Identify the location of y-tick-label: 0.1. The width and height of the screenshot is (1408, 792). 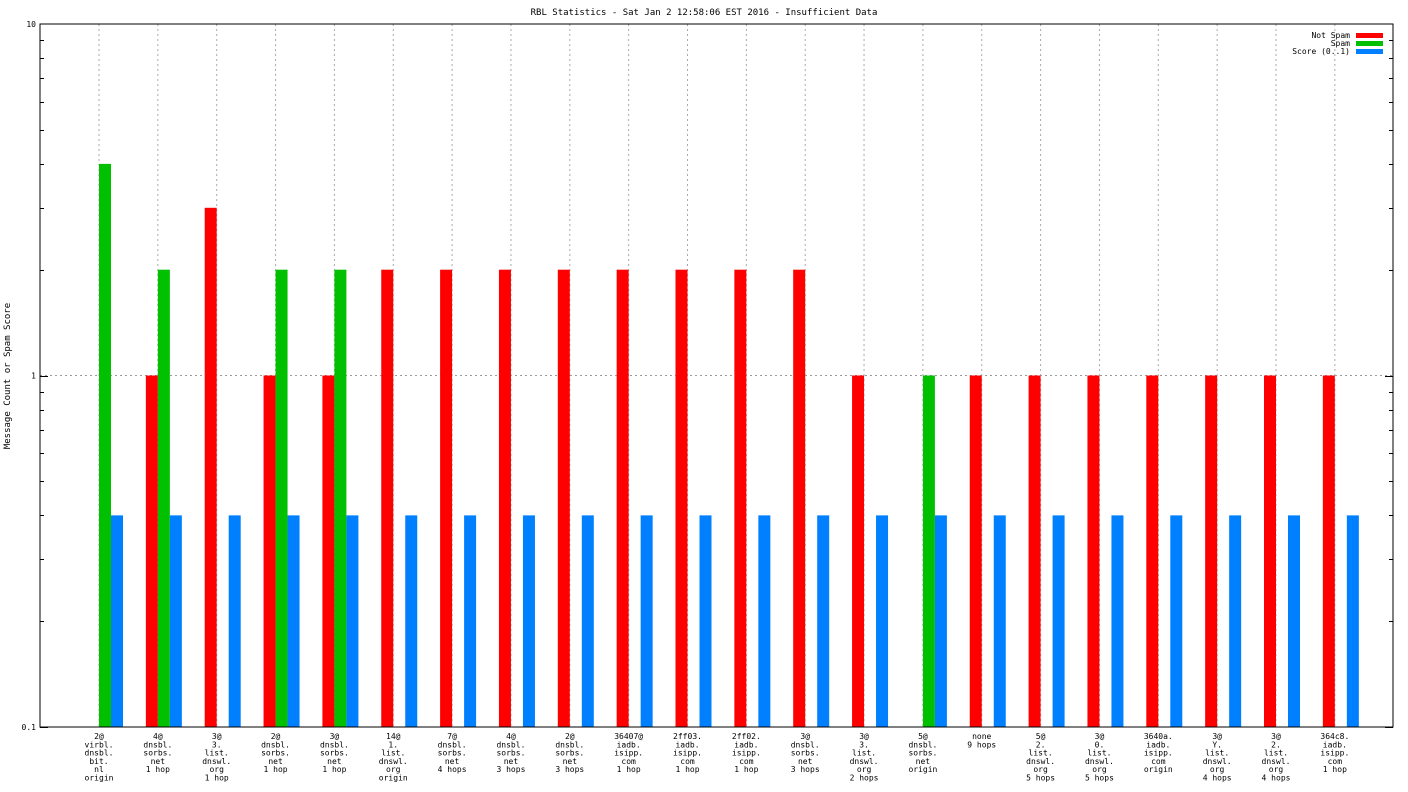
(29, 727).